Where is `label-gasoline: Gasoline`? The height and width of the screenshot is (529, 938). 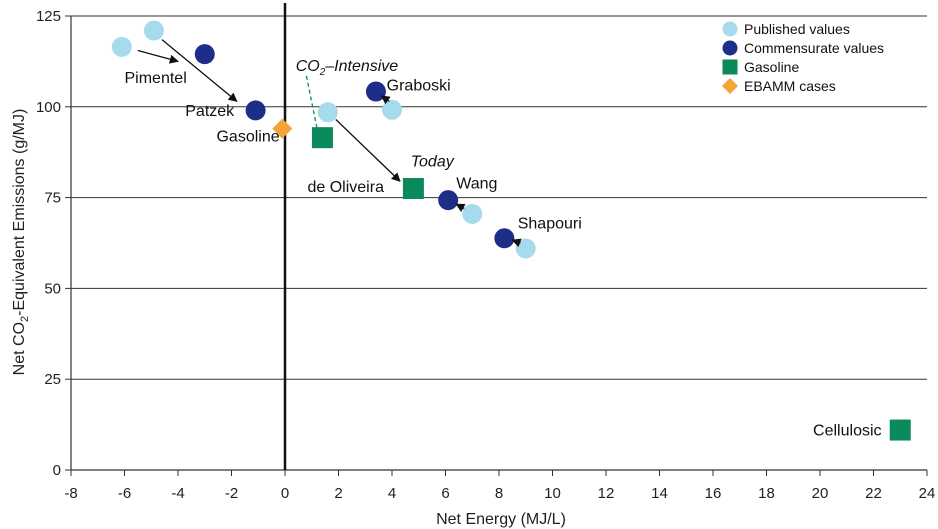 label-gasoline: Gasoline is located at coordinates (247, 136).